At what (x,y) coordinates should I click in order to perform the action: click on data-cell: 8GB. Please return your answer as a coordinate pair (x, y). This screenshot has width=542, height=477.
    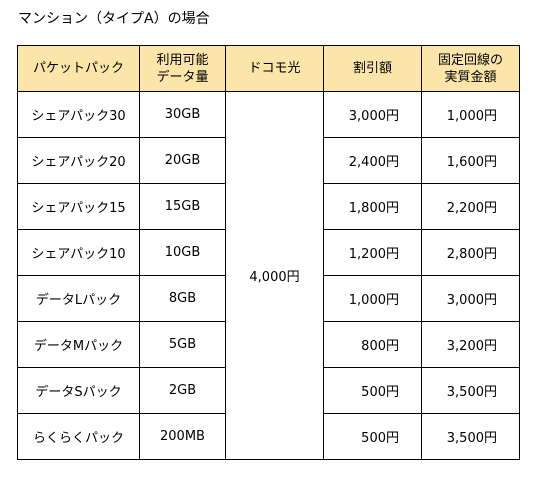
    Looking at the image, I should click on (182, 298).